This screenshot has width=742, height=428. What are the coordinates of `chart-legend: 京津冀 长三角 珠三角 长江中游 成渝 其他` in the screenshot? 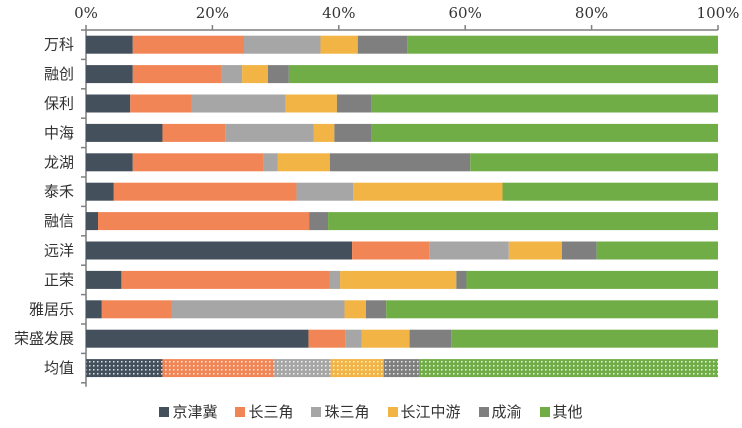 It's located at (371, 411).